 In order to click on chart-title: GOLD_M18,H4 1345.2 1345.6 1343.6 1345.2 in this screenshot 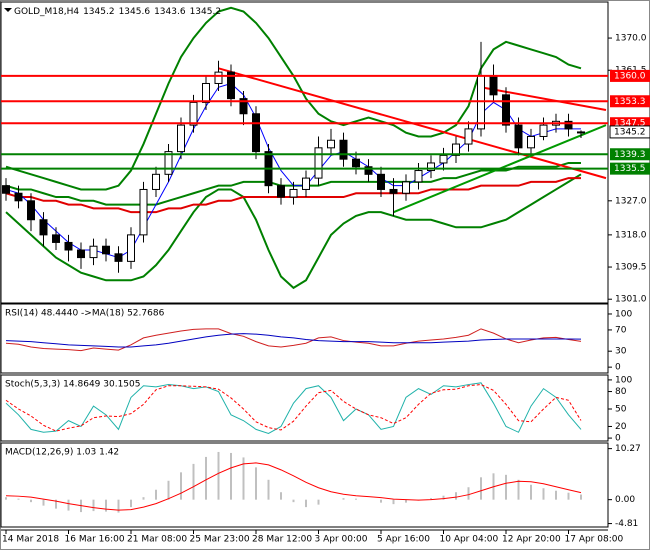, I will do `click(117, 12)`.